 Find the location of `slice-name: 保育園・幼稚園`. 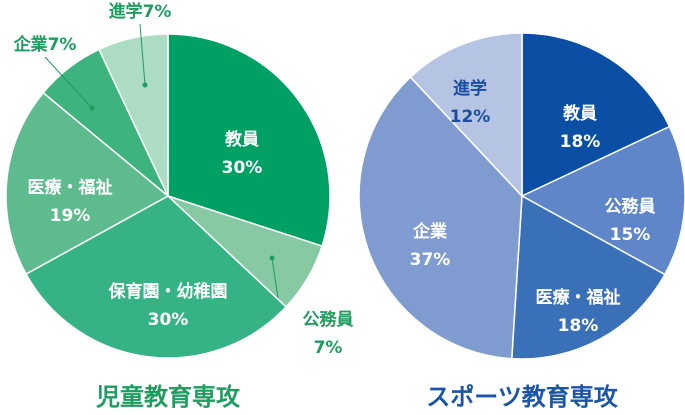

slice-name: 保育園・幼稚園 is located at coordinates (168, 291).